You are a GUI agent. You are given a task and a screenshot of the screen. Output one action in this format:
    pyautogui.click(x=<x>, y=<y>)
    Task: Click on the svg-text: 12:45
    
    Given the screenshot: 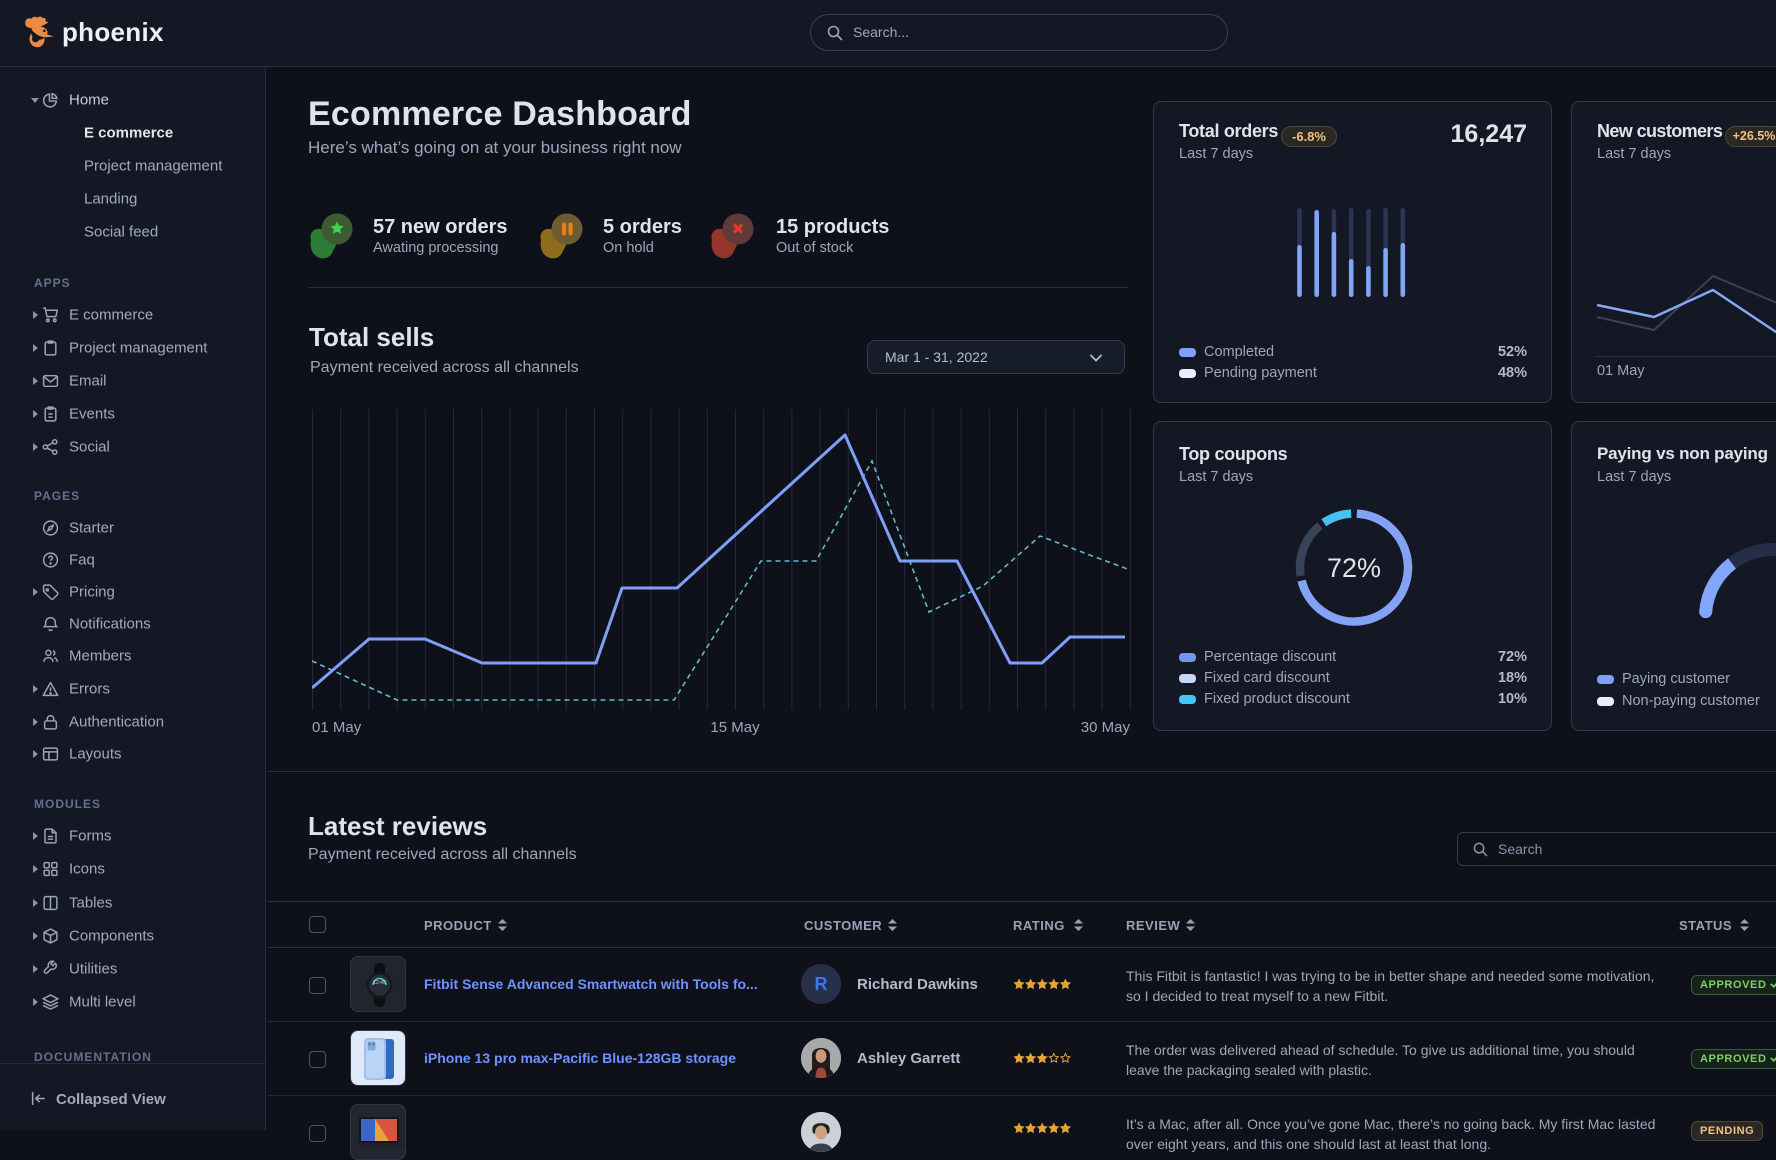 What is the action you would take?
    pyautogui.click(x=379, y=983)
    